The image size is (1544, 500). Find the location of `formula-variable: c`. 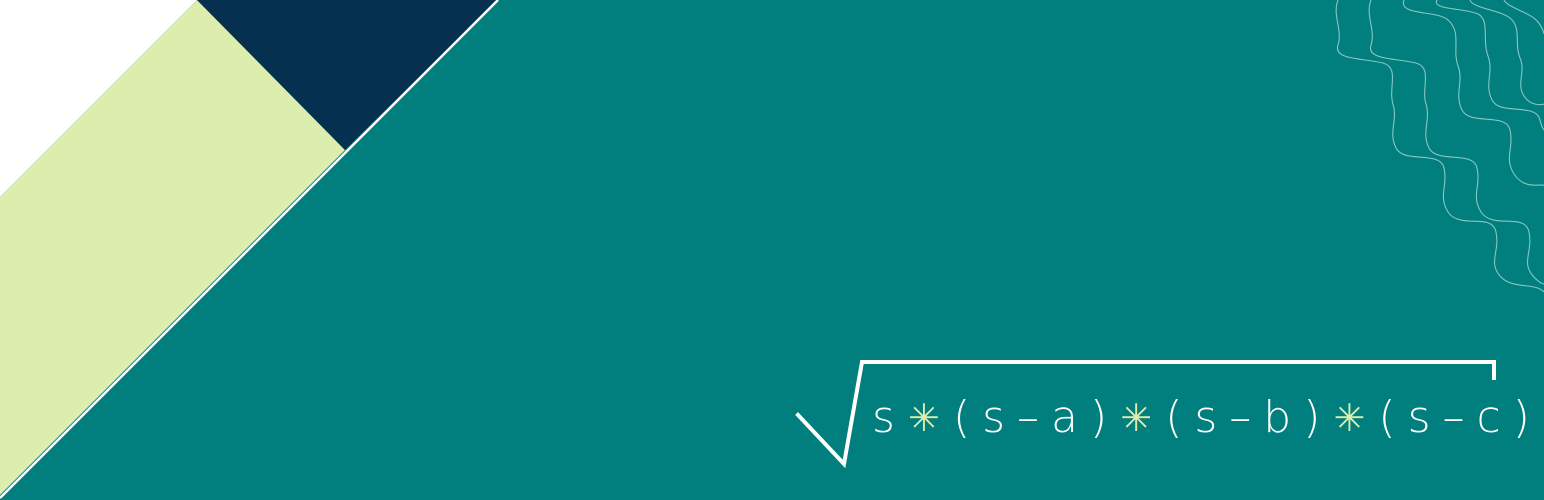

formula-variable: c is located at coordinates (1488, 417).